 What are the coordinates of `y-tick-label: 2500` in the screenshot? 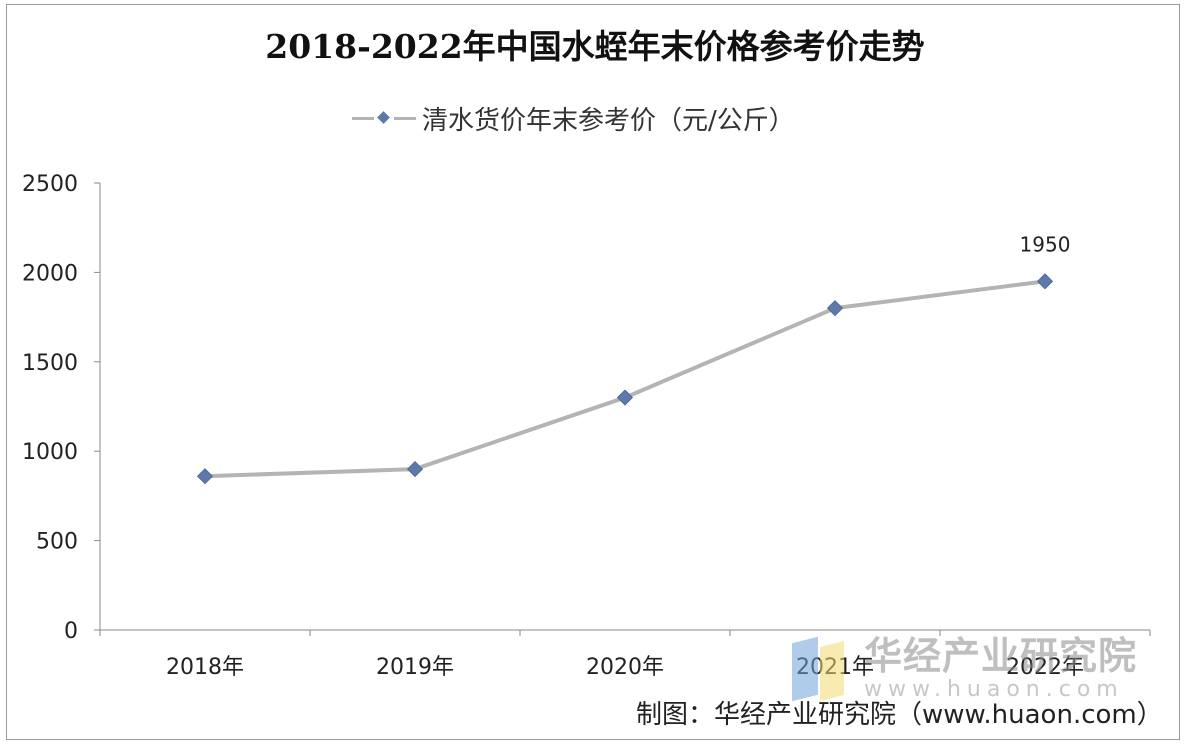 It's located at (50, 184).